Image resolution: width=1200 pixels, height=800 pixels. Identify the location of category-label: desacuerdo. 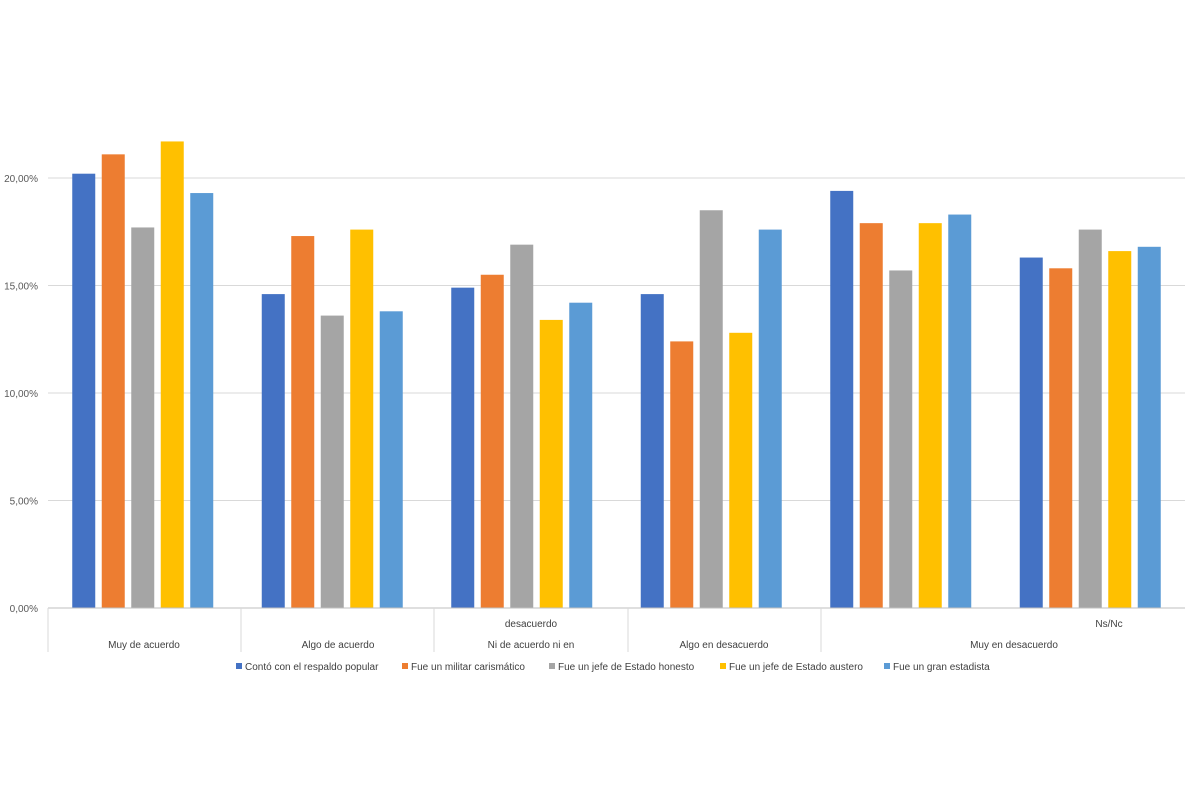
(531, 624).